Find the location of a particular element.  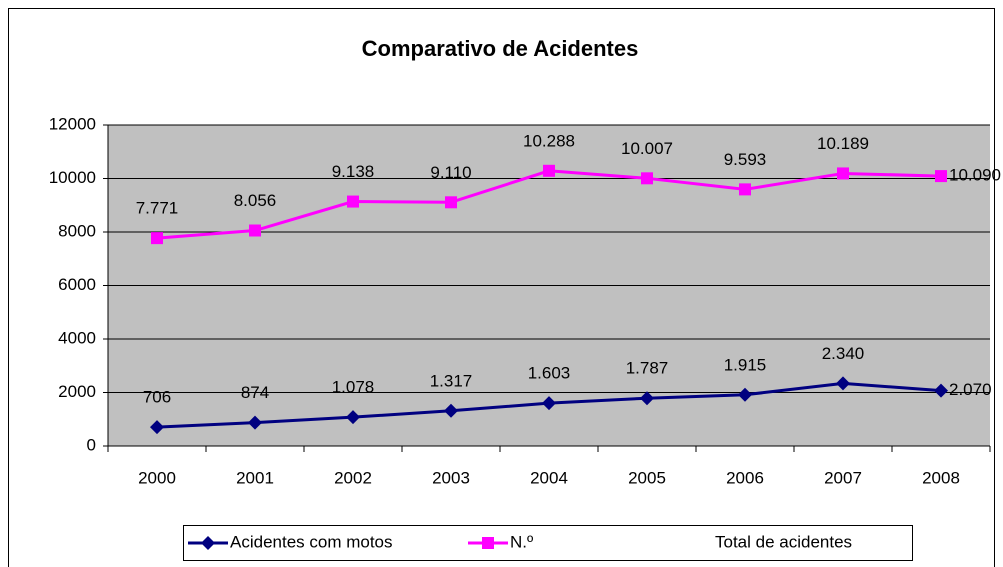

x-tick-label: 2008 is located at coordinates (941, 477).